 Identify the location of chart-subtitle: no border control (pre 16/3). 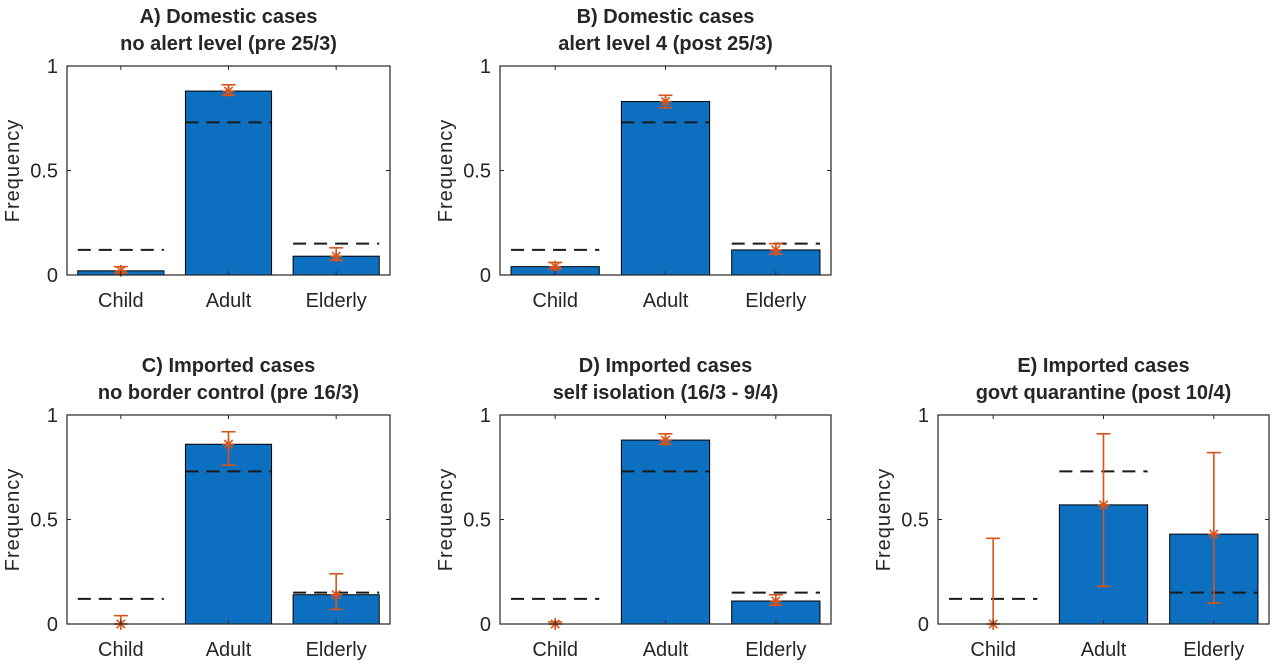
(228, 393).